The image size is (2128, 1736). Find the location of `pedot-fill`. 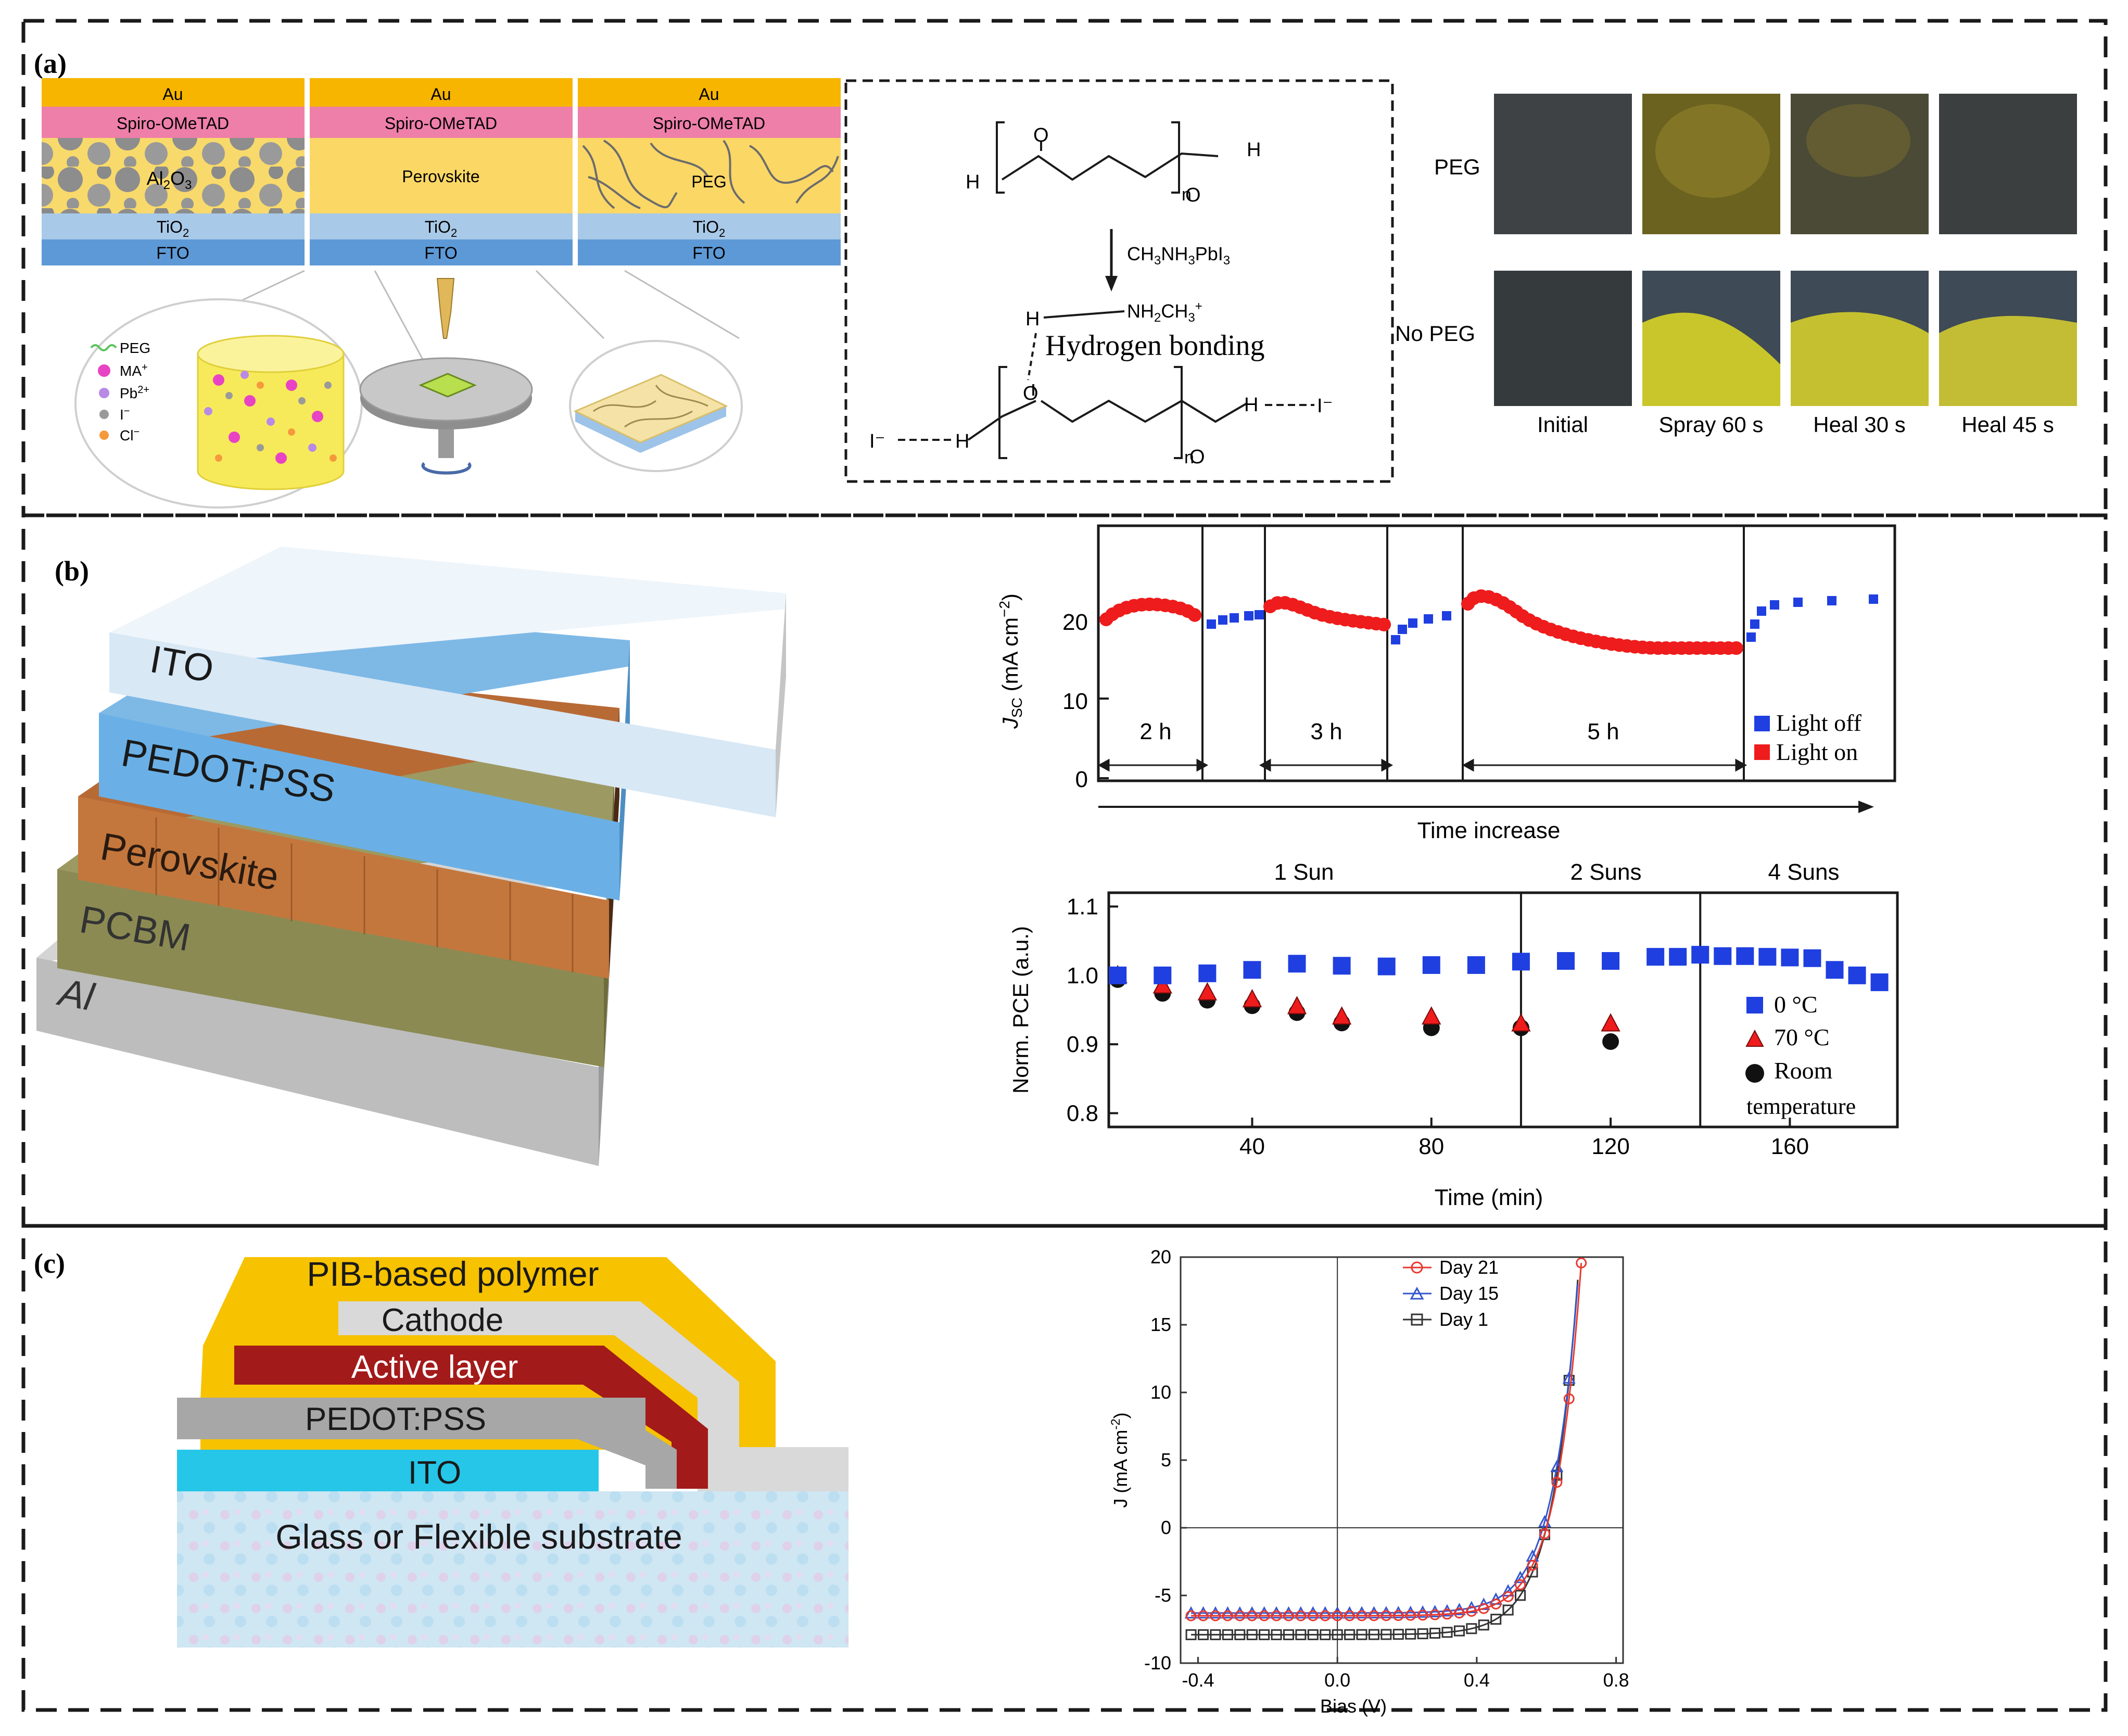

pedot-fill is located at coordinates (411, 1418).